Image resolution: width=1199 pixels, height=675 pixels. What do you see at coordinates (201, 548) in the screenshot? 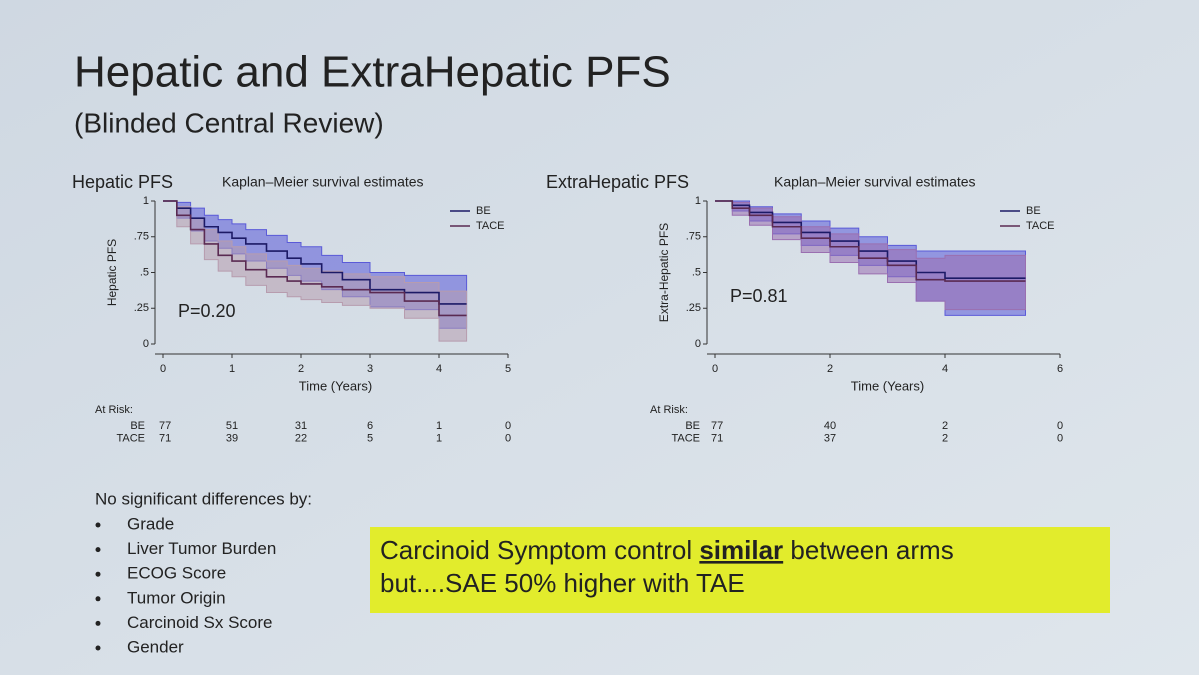
I see `note-item: Liver Tumor Burden` at bounding box center [201, 548].